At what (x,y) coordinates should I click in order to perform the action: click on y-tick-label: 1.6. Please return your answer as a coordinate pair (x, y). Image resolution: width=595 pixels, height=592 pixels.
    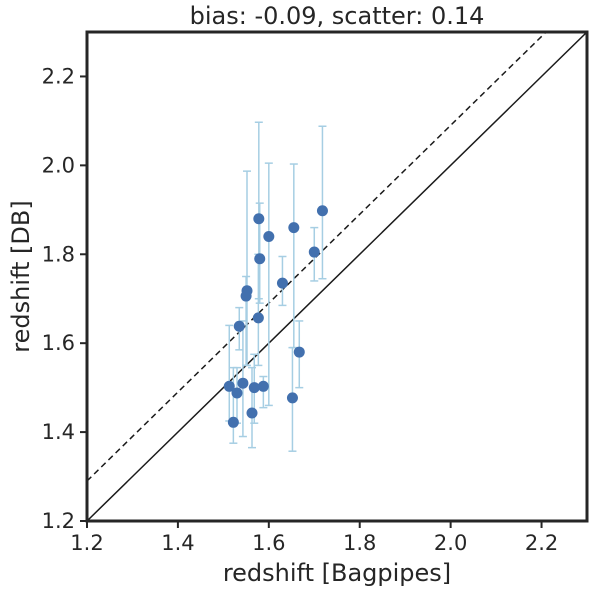
    Looking at the image, I should click on (58, 343).